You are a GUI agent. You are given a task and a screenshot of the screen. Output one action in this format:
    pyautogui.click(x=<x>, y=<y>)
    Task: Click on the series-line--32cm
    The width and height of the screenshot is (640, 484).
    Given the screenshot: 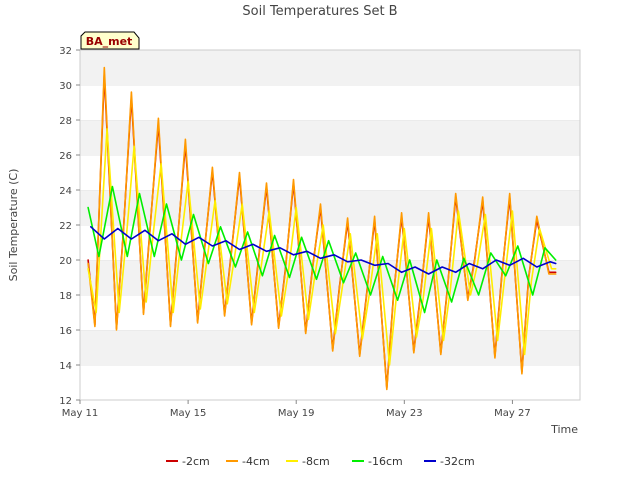 What is the action you would take?
    pyautogui.click(x=323, y=250)
    